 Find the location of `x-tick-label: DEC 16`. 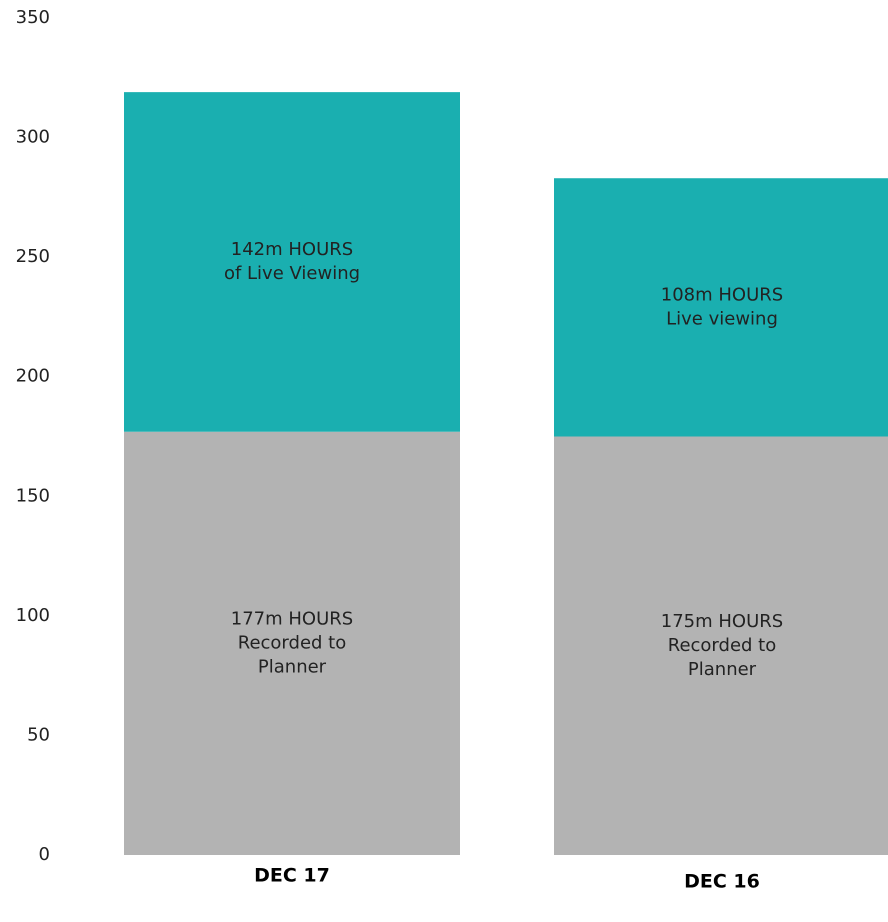

x-tick-label: DEC 16 is located at coordinates (722, 882).